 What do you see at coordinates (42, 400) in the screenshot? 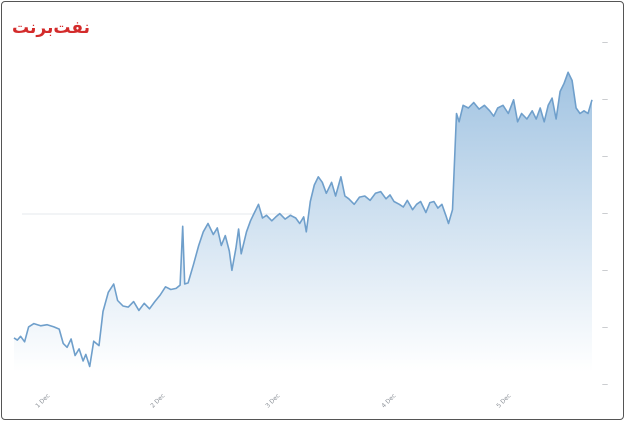
I see `x-tick-label: 1 Dec` at bounding box center [42, 400].